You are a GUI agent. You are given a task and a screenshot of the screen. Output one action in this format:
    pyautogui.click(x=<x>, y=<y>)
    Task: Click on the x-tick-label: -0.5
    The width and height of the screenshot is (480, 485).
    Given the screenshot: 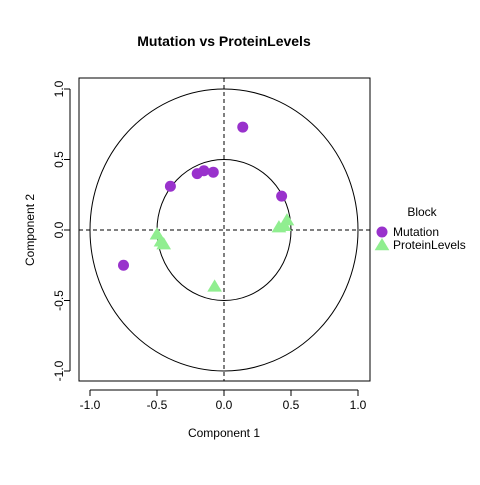 What is the action you would take?
    pyautogui.click(x=157, y=405)
    